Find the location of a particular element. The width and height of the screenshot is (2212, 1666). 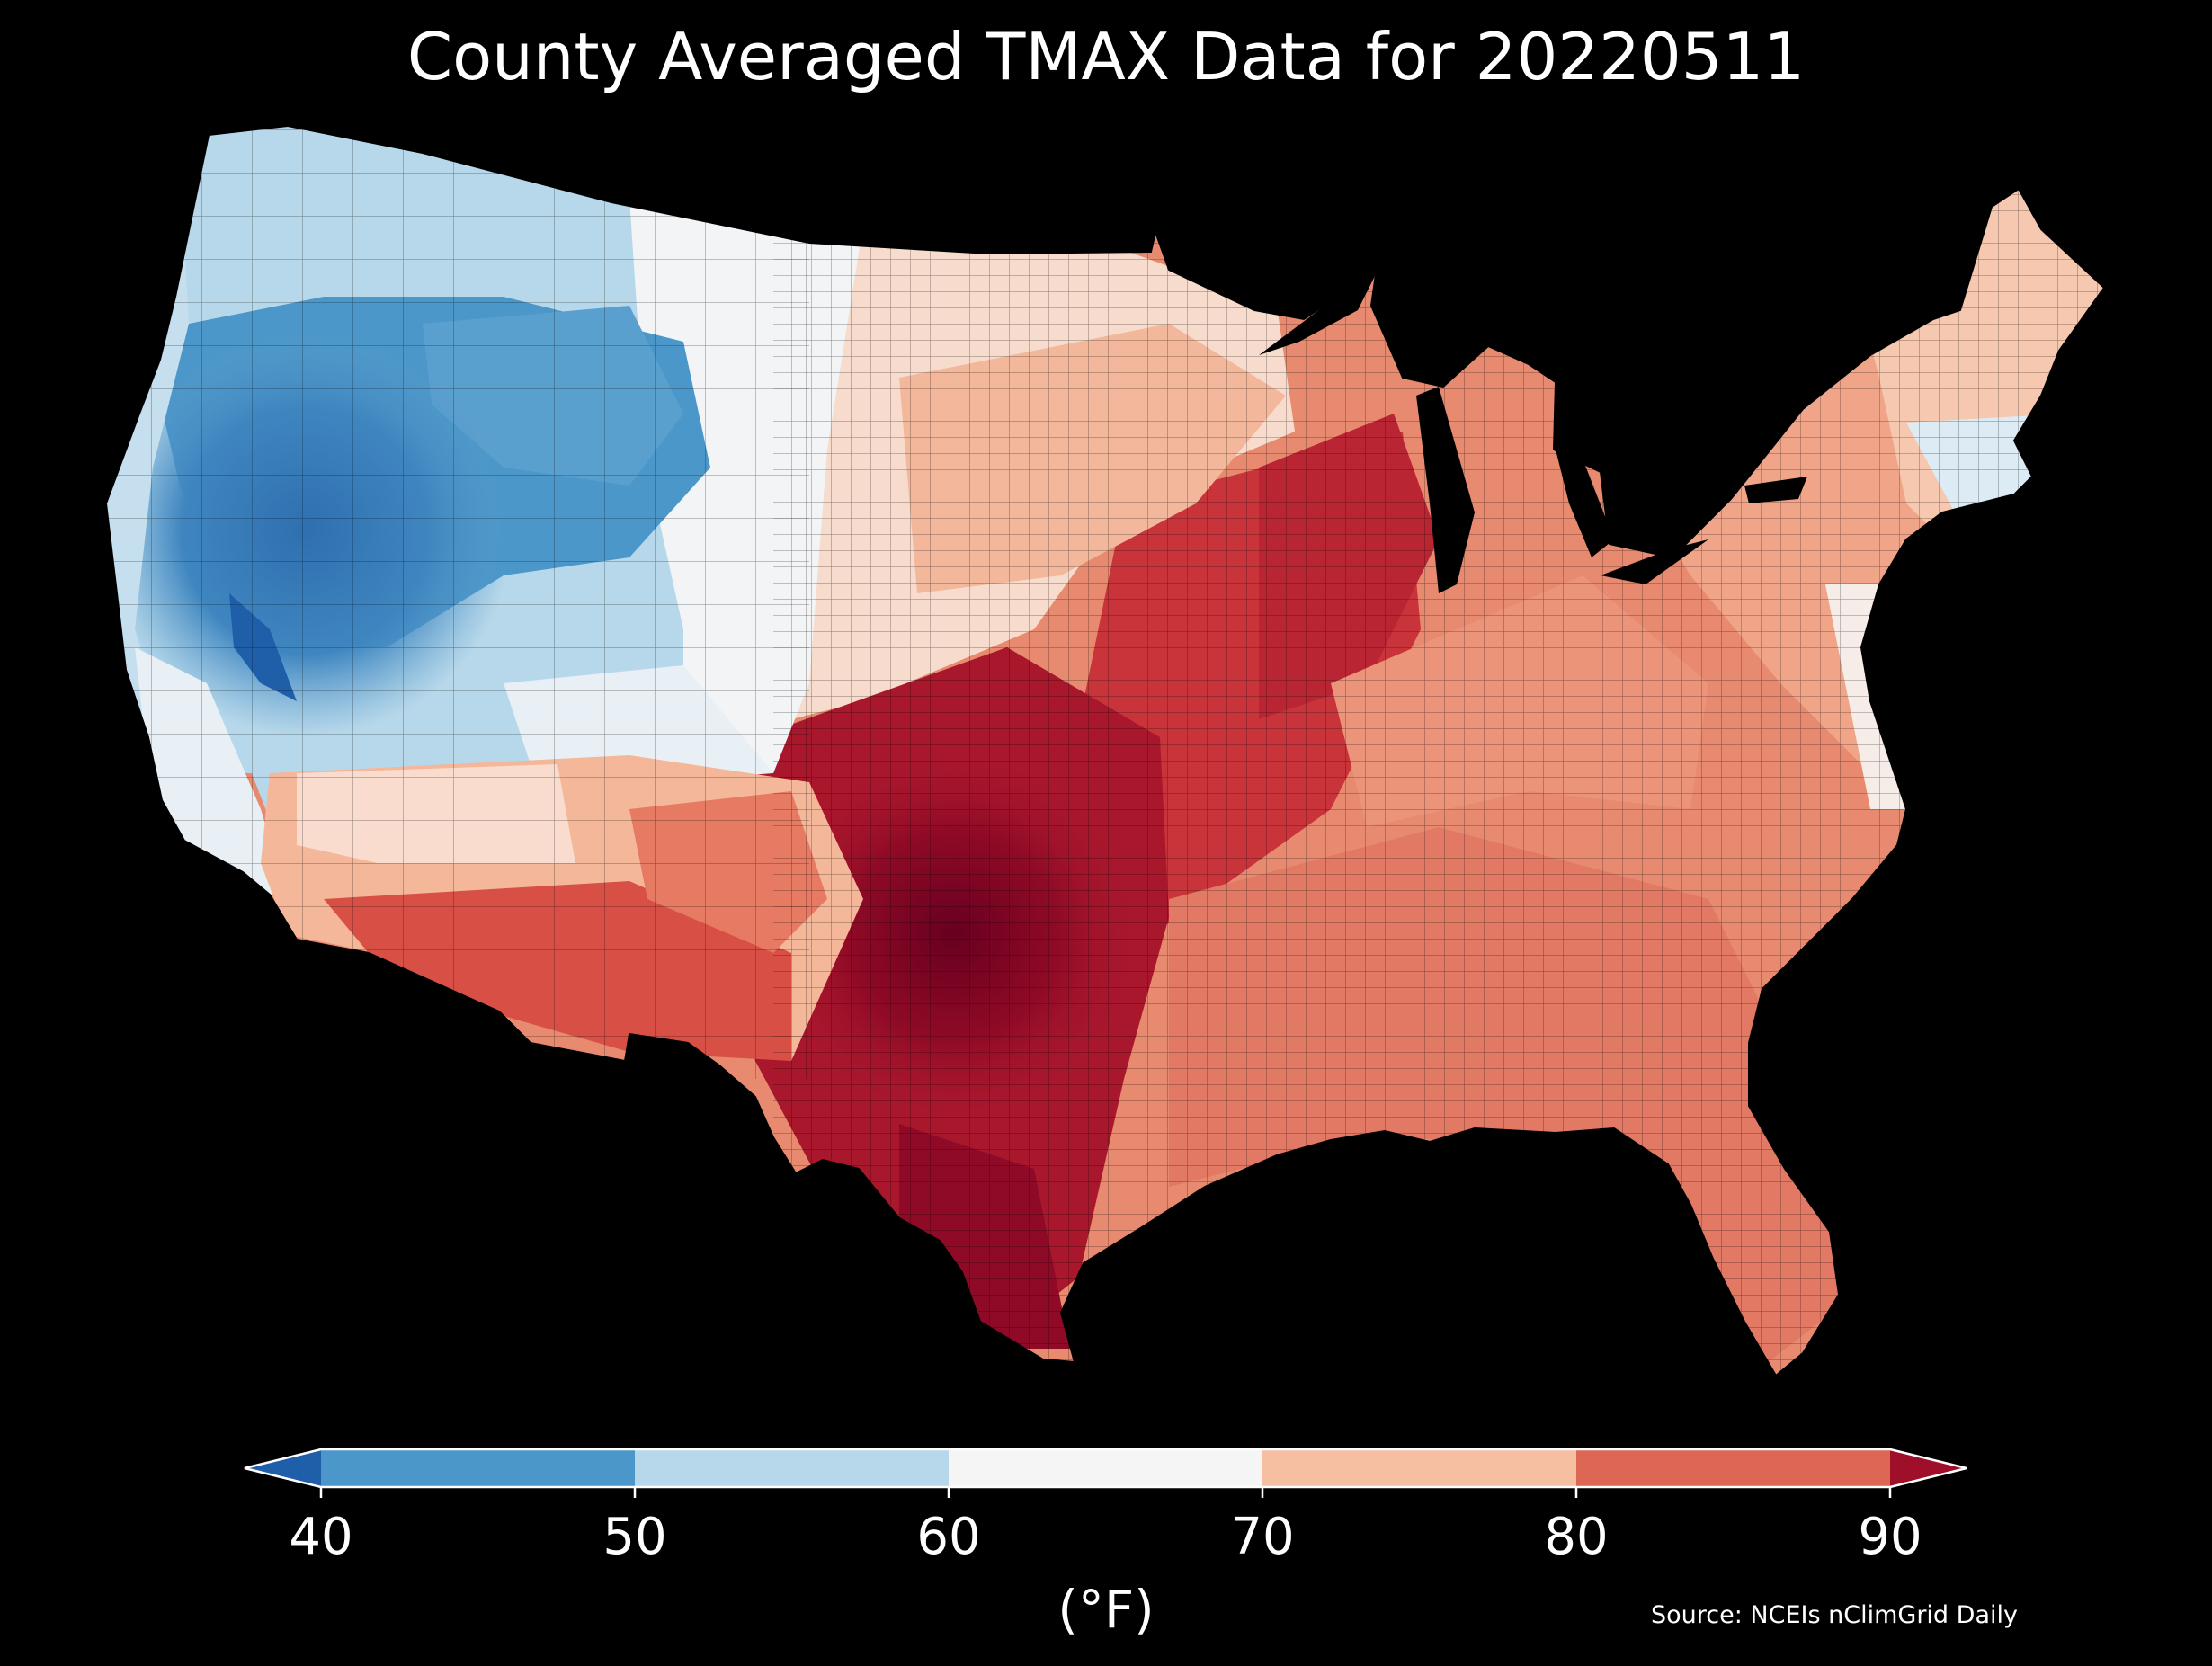

colorbar-tick-label: 50 is located at coordinates (634, 1537).